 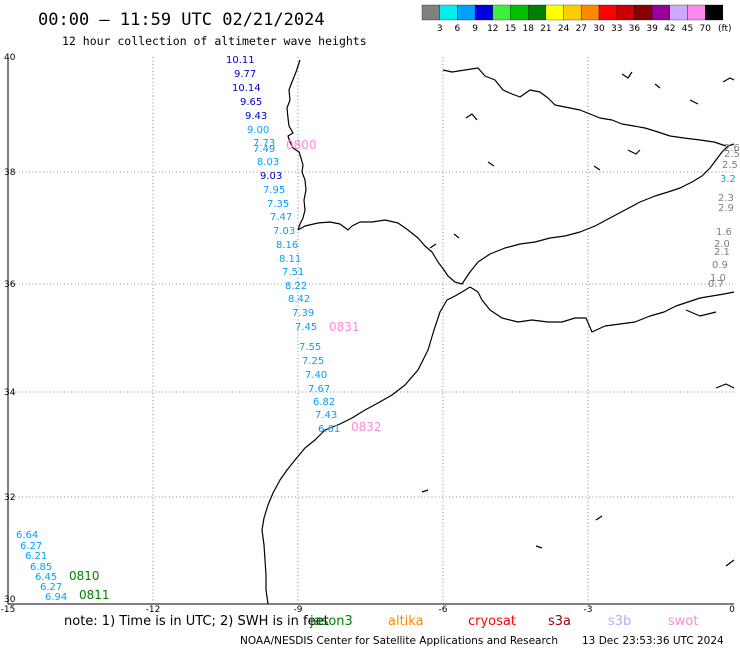 What do you see at coordinates (10, 173) in the screenshot?
I see `lat-tick-label: 38` at bounding box center [10, 173].